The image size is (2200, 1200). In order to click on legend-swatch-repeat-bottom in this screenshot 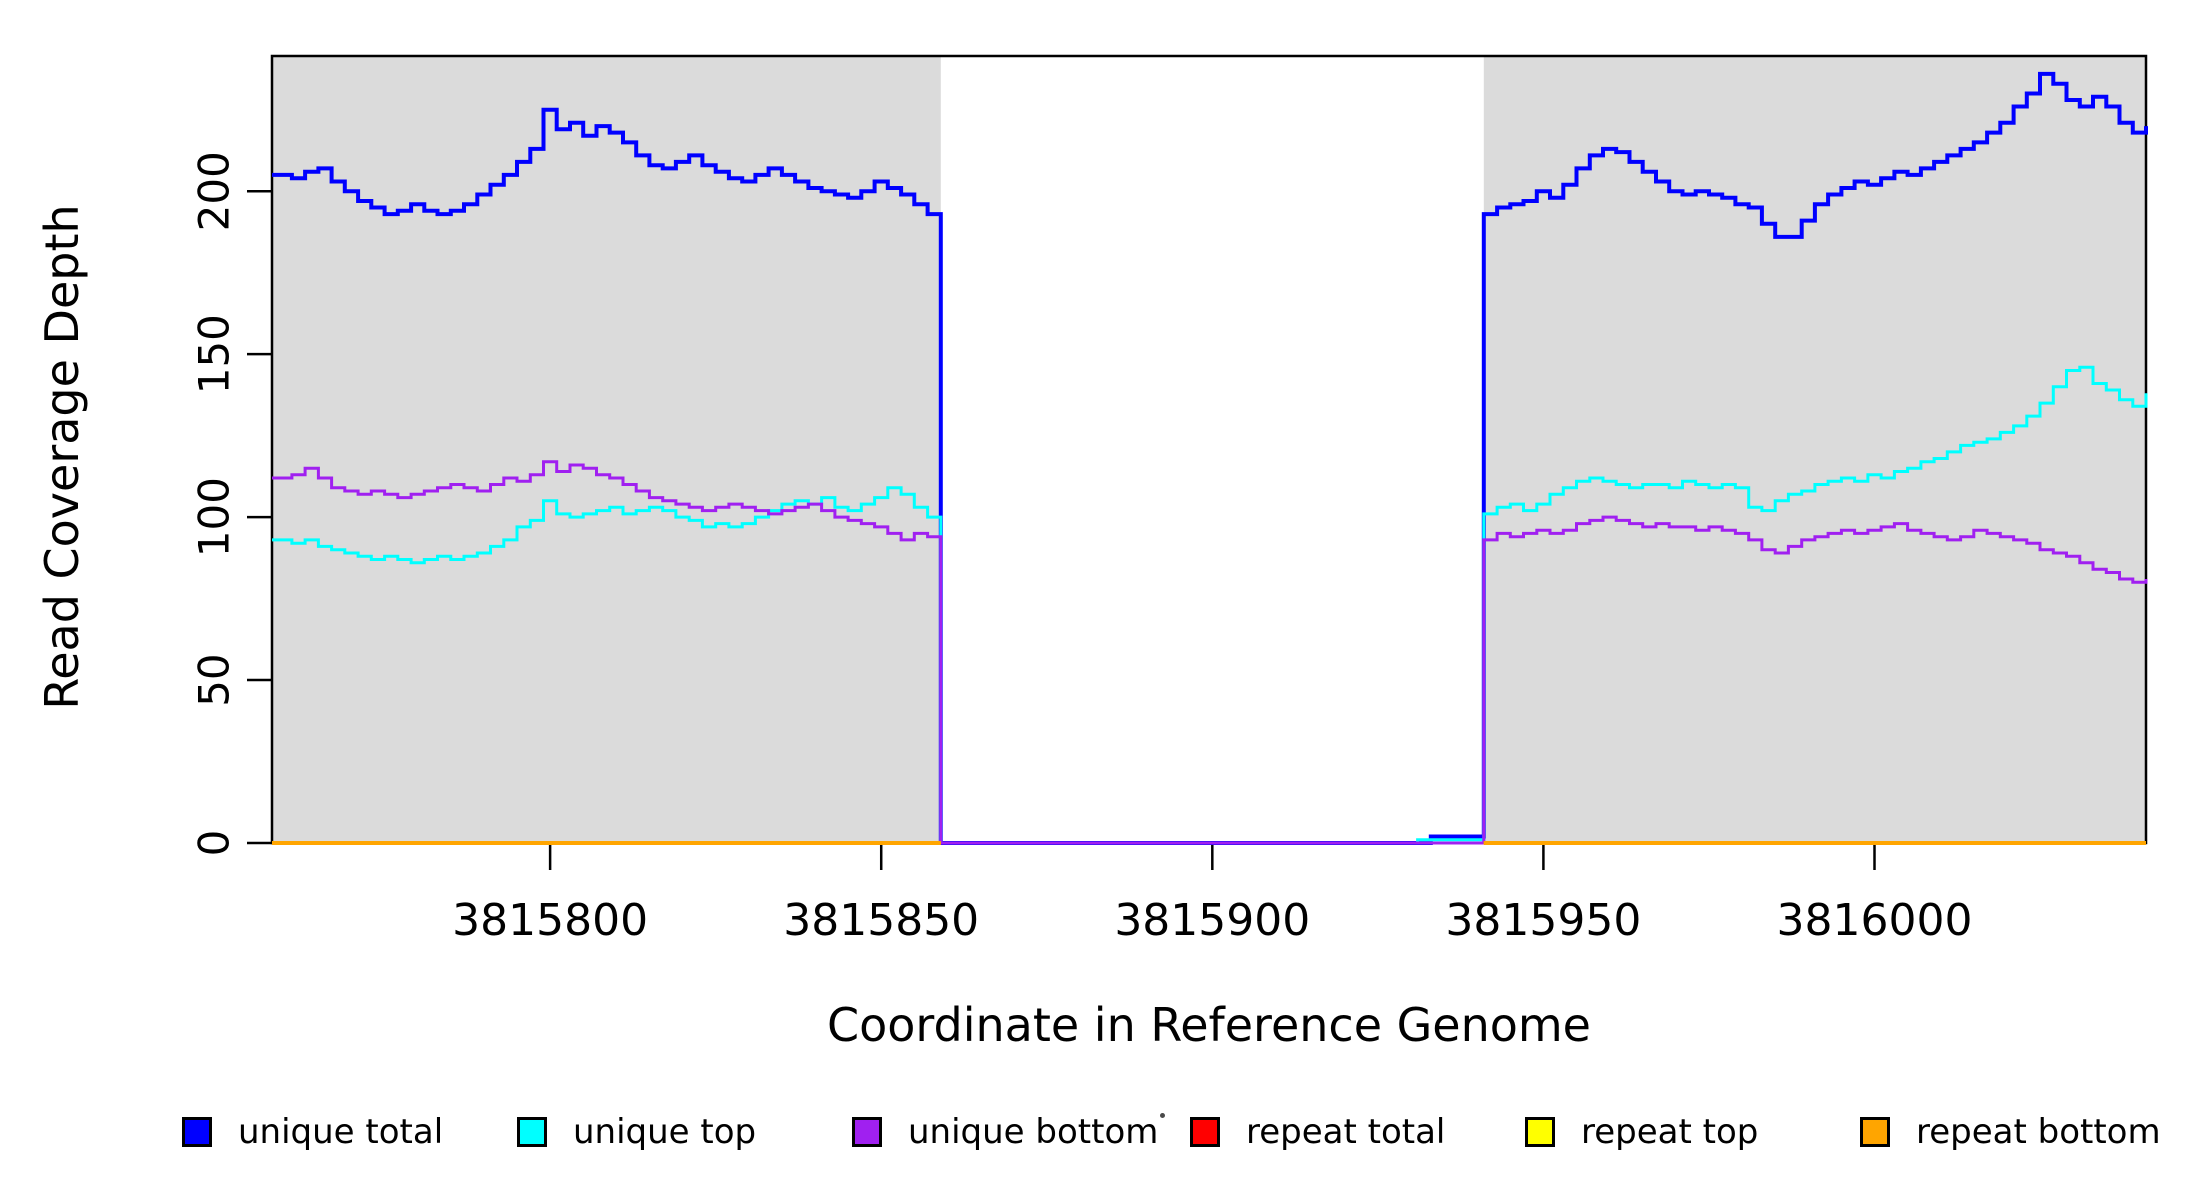, I will do `click(1875, 1132)`.